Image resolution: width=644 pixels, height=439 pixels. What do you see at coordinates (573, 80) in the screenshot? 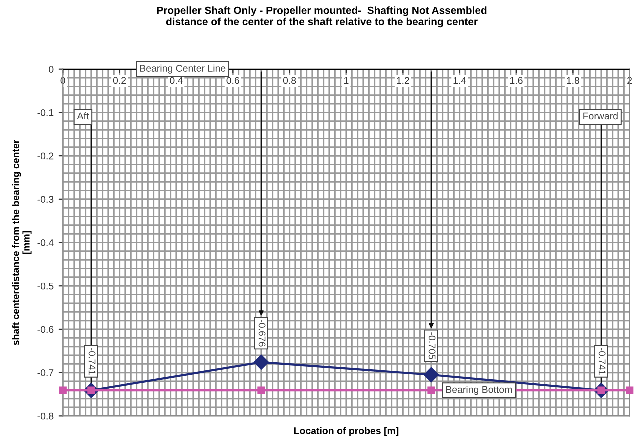
I see `x-tick-label: 1.8` at bounding box center [573, 80].